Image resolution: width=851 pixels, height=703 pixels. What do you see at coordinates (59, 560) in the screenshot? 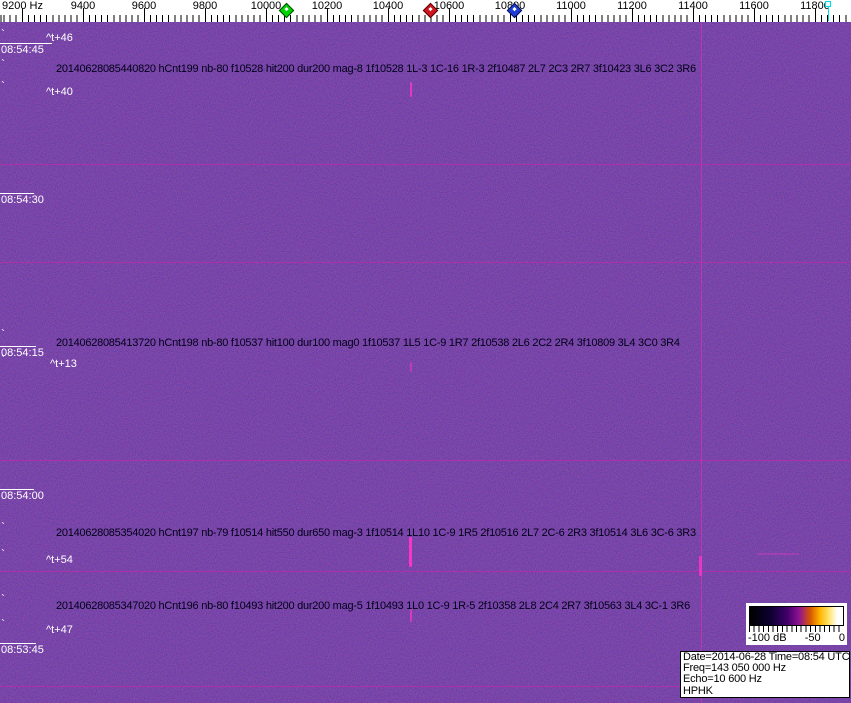
I see `time-offset-label: ^t+54` at bounding box center [59, 560].